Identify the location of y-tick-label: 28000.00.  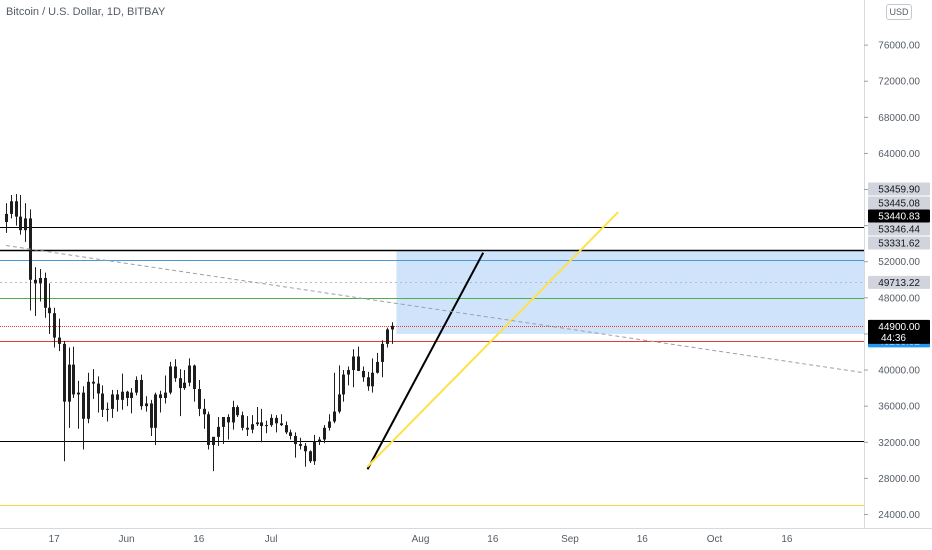
(899, 479).